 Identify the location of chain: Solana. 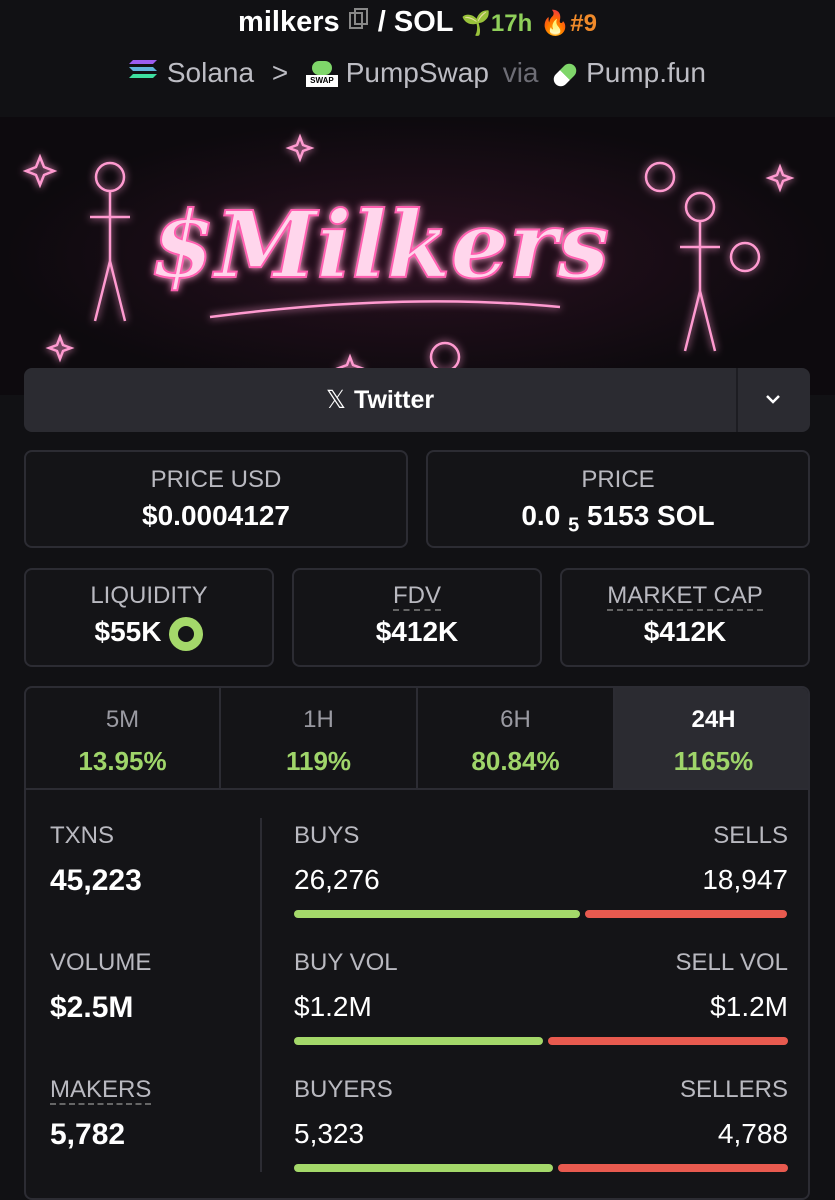
(210, 72).